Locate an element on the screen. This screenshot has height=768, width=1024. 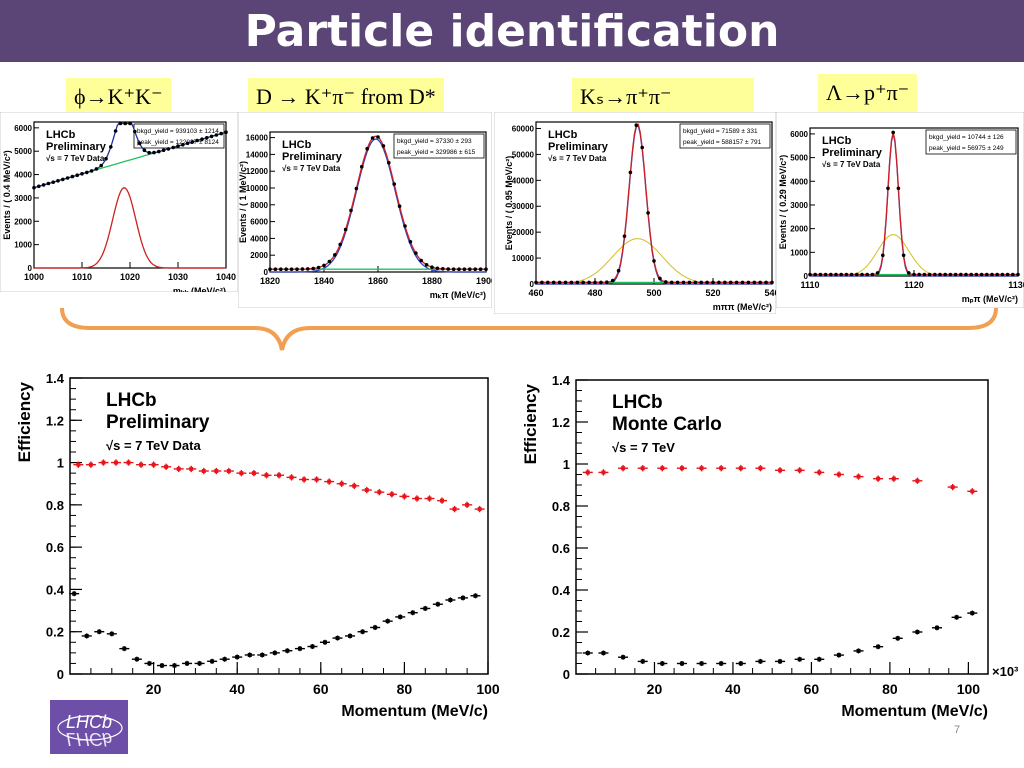
y-tick-label: 40000 is located at coordinates (523, 180).